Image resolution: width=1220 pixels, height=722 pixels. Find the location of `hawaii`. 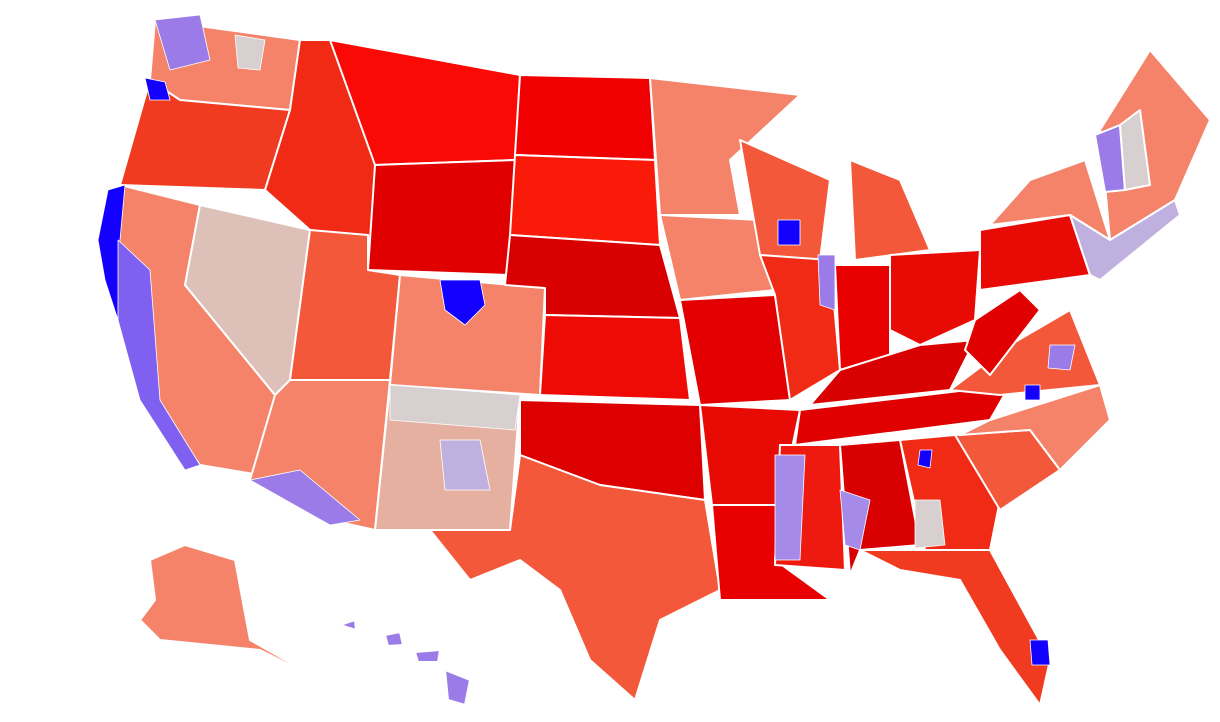

hawaii is located at coordinates (405, 662).